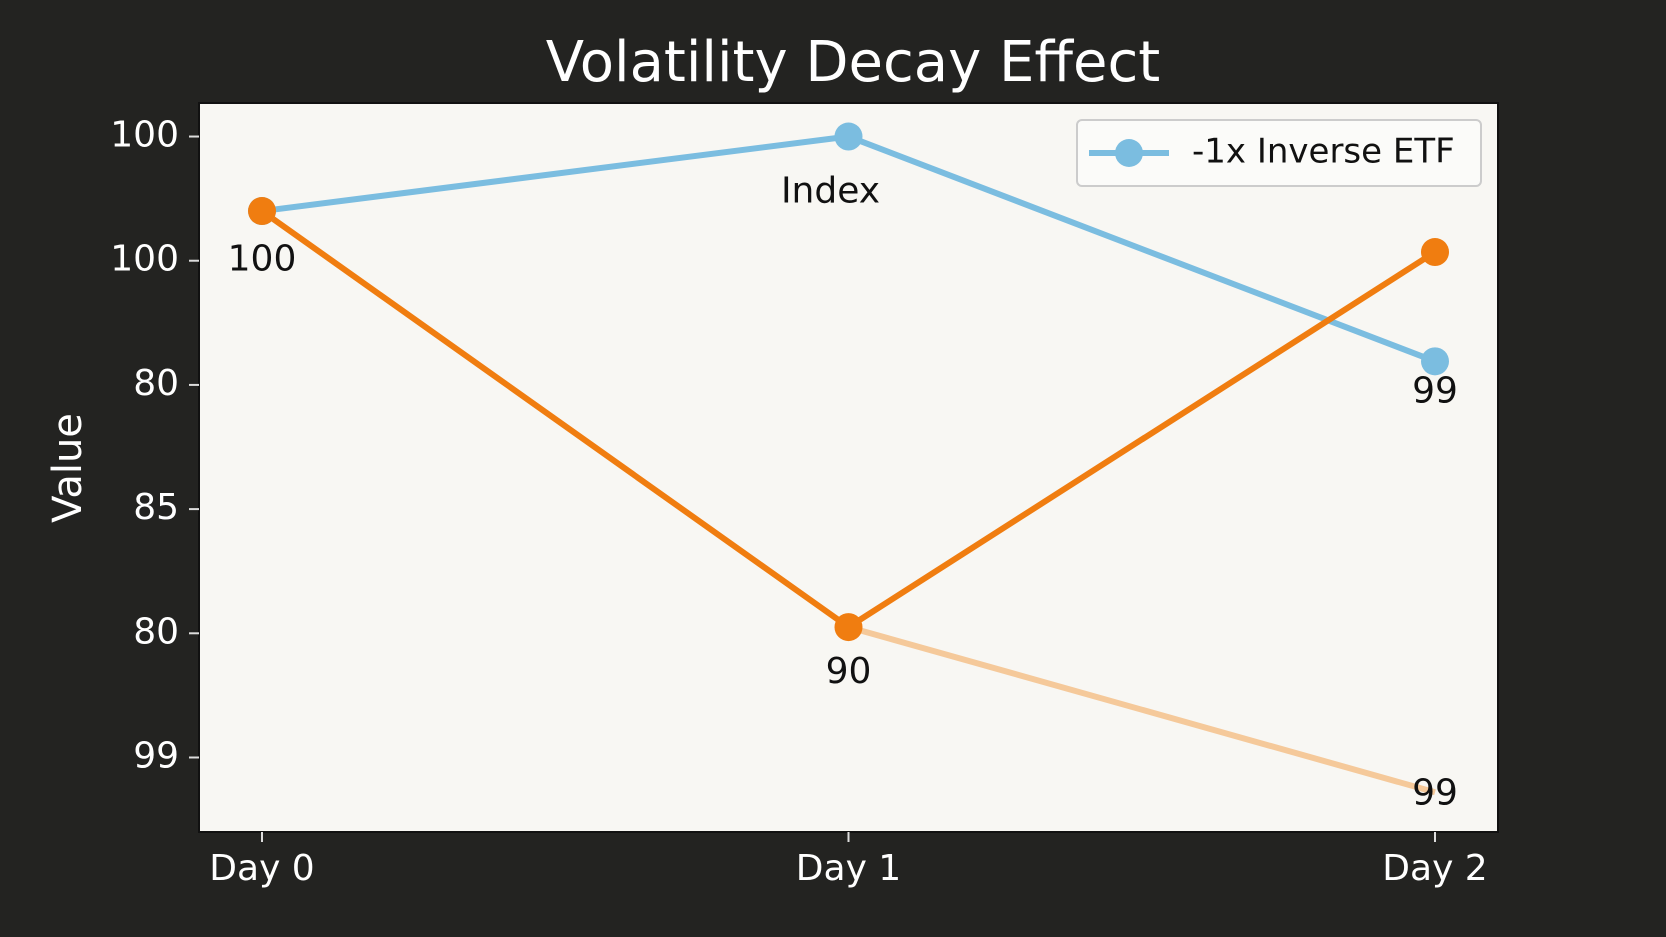  Describe the element at coordinates (848, 868) in the screenshot. I see `x-tick-label: Day 1` at that location.